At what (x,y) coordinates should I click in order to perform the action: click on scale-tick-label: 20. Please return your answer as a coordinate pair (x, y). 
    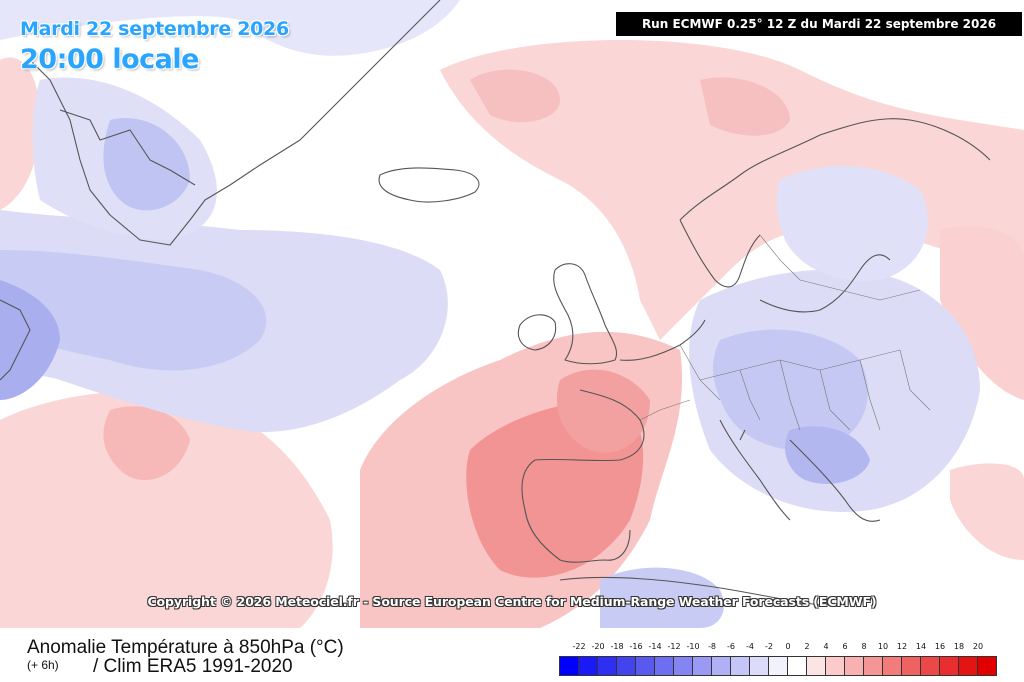
    Looking at the image, I should click on (978, 646).